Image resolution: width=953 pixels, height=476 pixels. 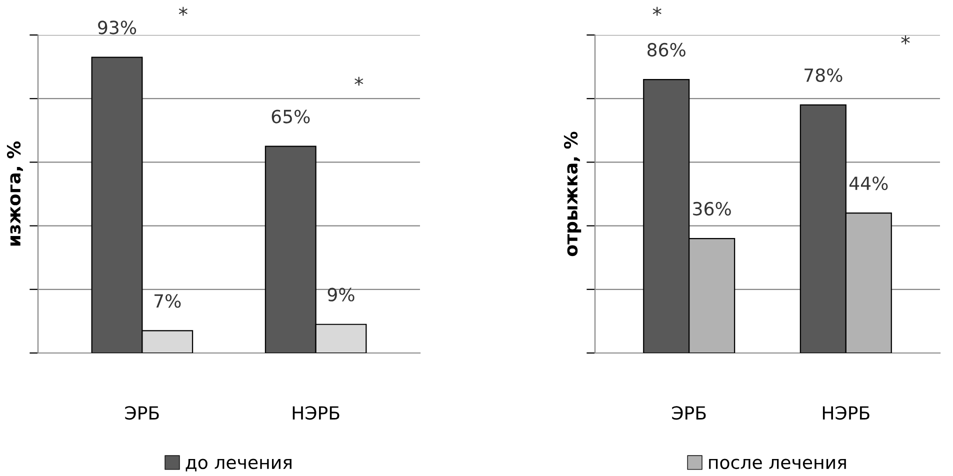 What do you see at coordinates (573, 194) in the screenshot?
I see `y-axis-title: отрыжка, %` at bounding box center [573, 194].